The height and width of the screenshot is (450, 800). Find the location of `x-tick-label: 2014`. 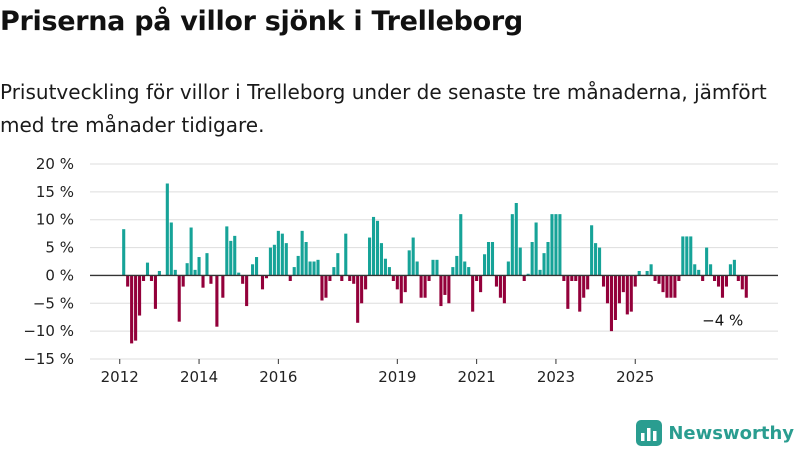

x-tick-label: 2014 is located at coordinates (199, 377).